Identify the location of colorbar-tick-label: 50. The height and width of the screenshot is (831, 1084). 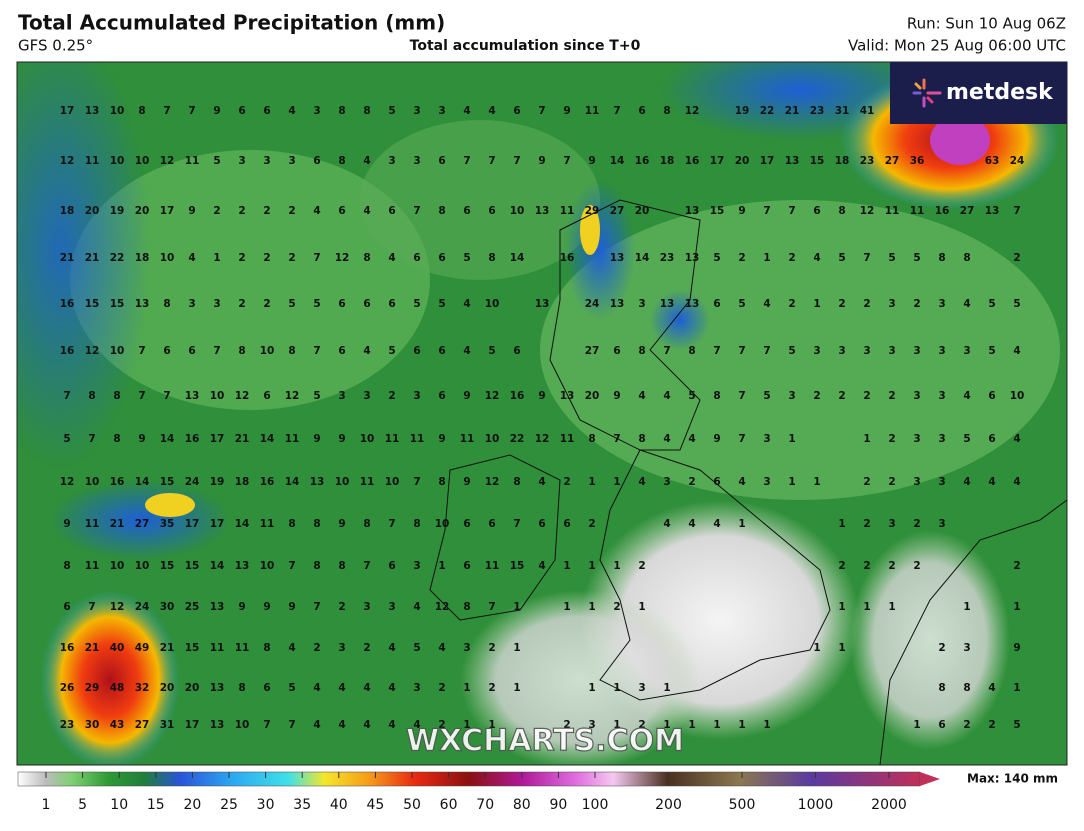
(412, 805).